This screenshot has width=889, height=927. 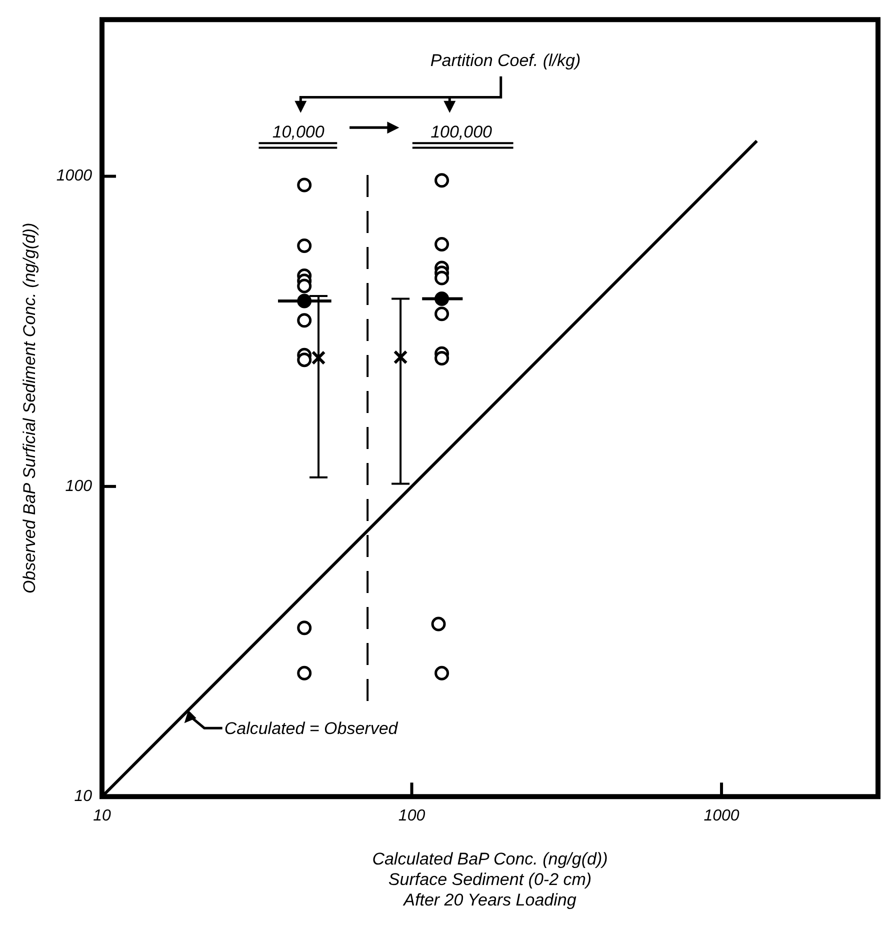 What do you see at coordinates (461, 132) in the screenshot?
I see `annotation: 100,000` at bounding box center [461, 132].